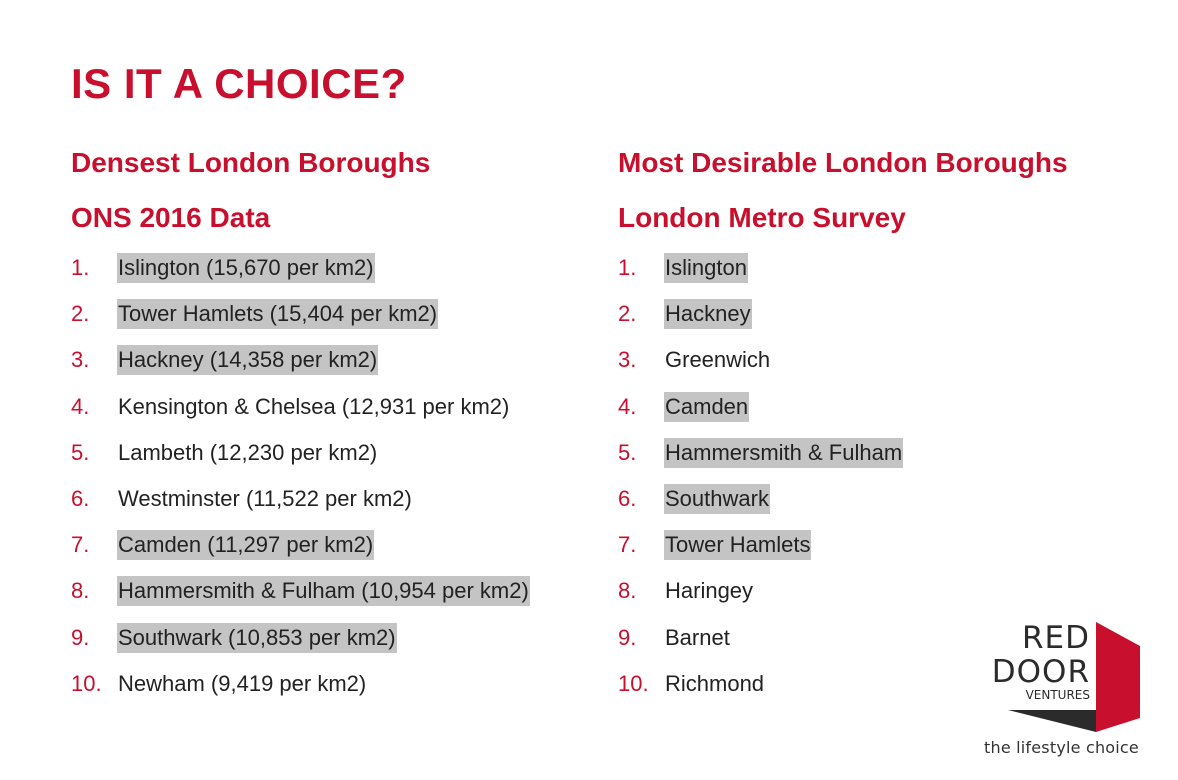  I want to click on borough-name: Camden, so click(707, 406).